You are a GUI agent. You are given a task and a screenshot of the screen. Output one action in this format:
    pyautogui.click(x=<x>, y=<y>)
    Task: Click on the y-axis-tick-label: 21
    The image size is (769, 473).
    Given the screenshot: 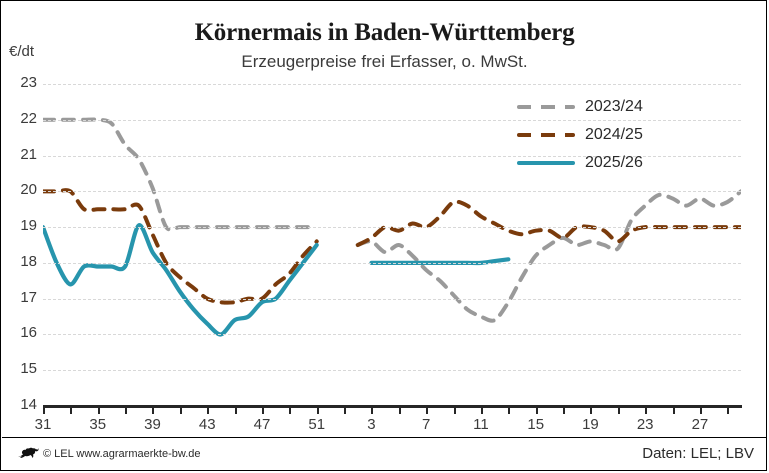 What is the action you would take?
    pyautogui.click(x=28, y=154)
    